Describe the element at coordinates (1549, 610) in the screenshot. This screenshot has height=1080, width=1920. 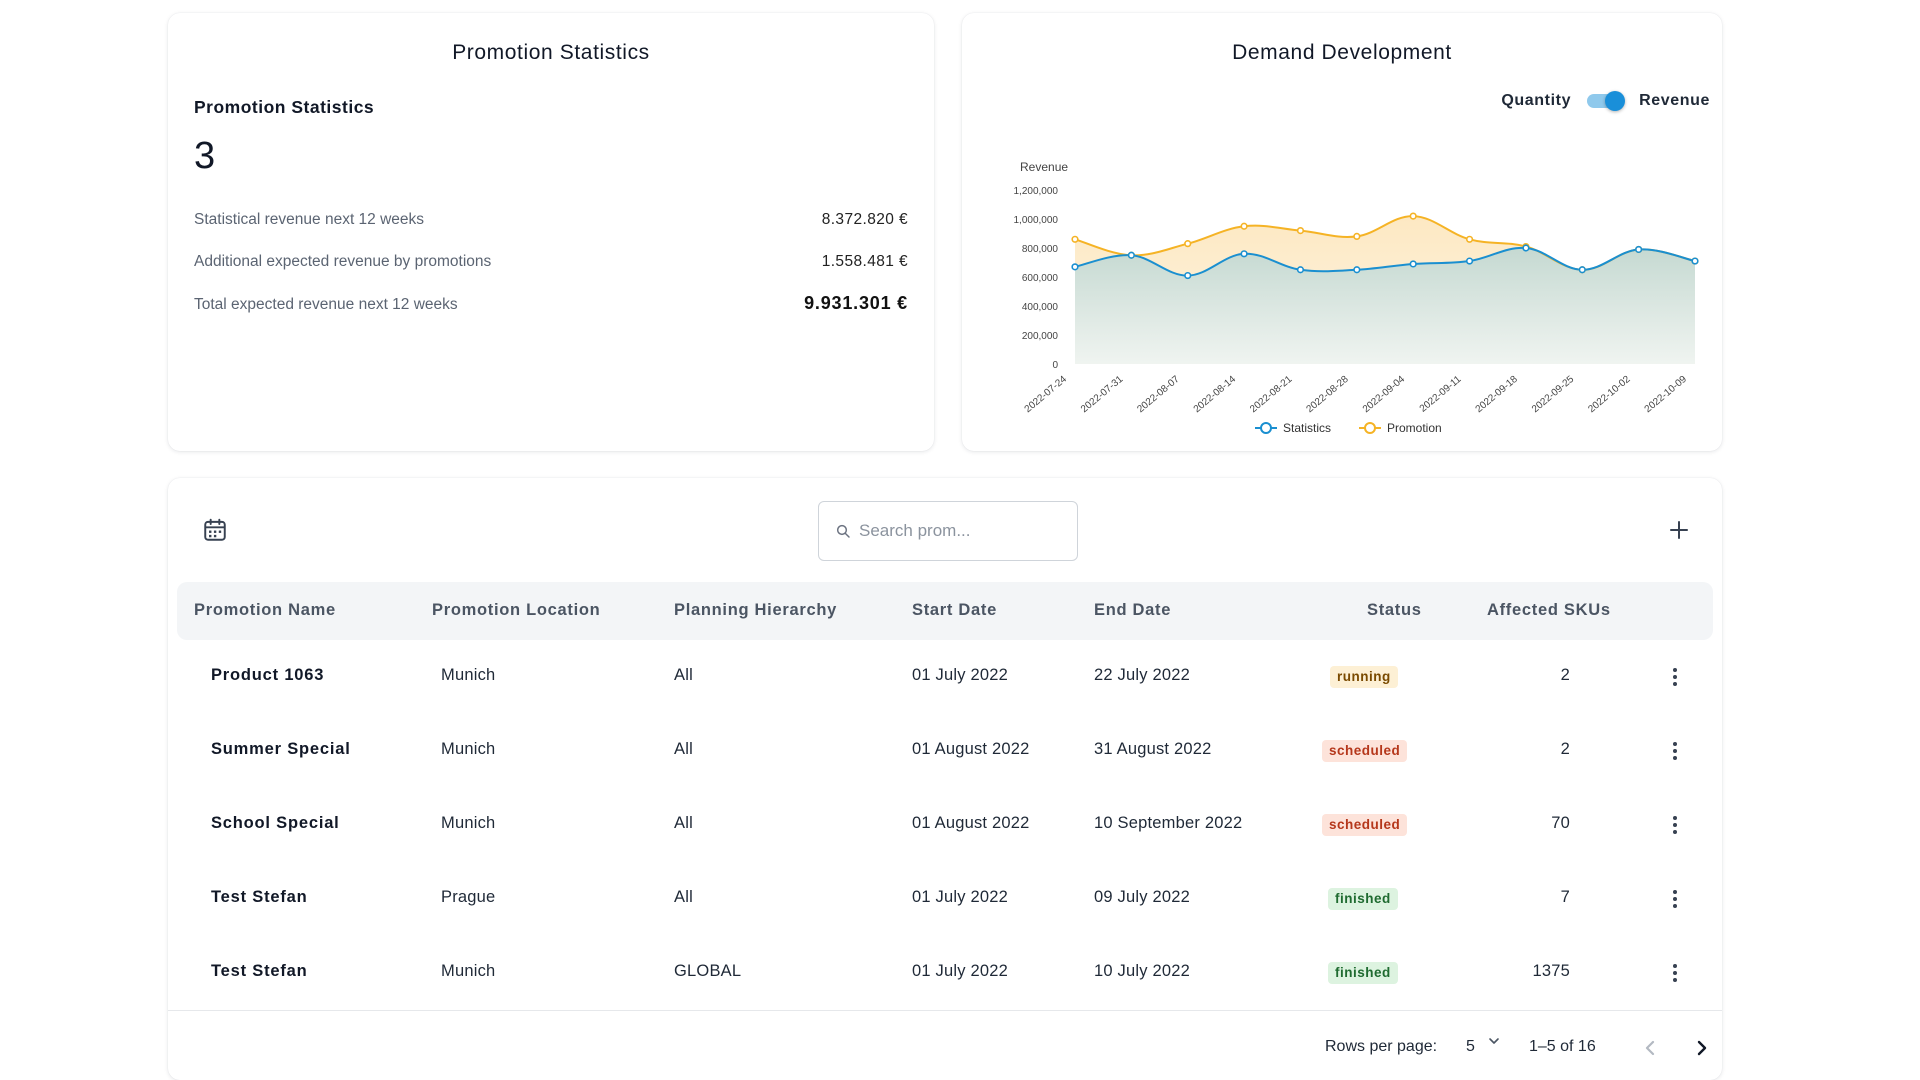
I see `column-header-affected-skus: Affected SKUs` at that location.